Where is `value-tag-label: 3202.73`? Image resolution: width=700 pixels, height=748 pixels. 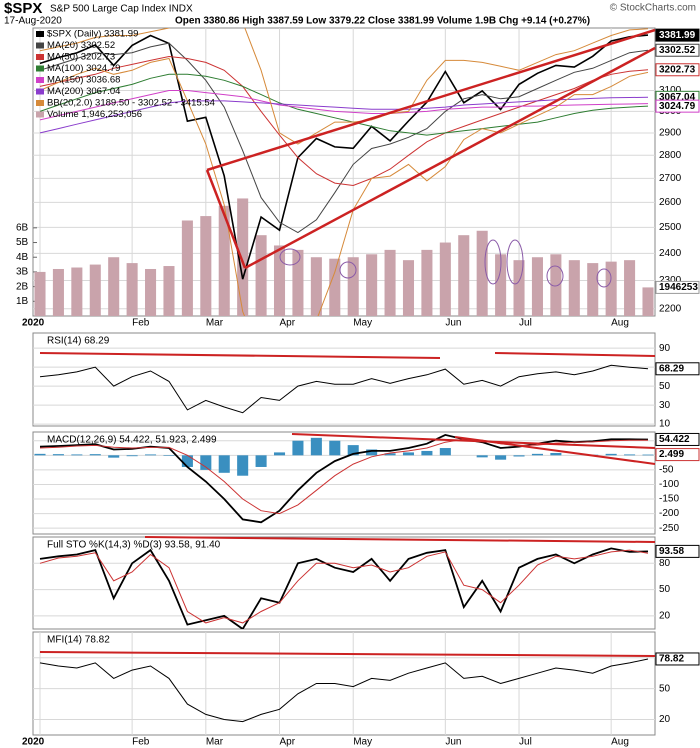
value-tag-label: 3202.73 is located at coordinates (677, 69).